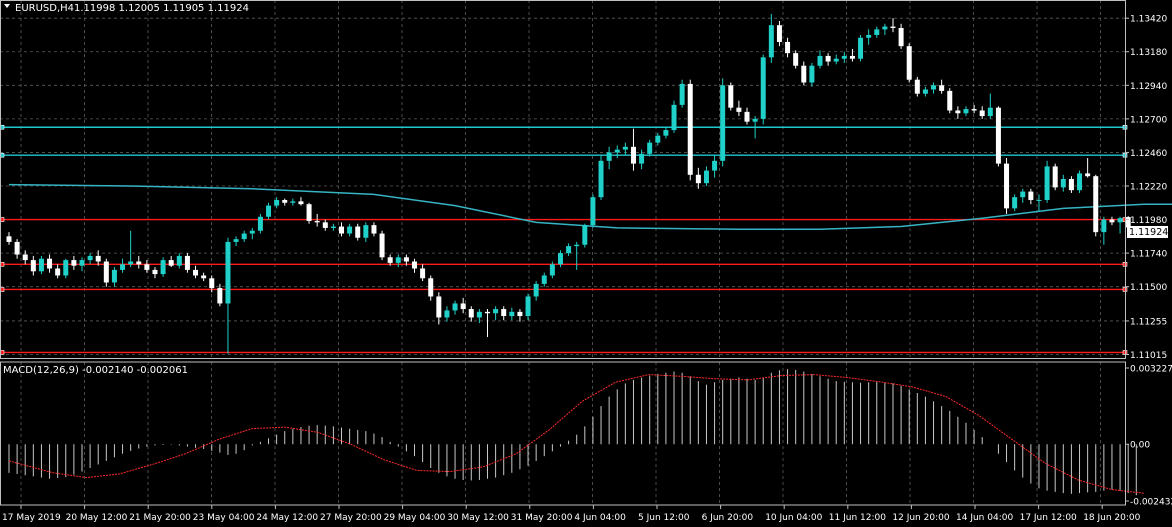 Image resolution: width=1172 pixels, height=527 pixels. Describe the element at coordinates (1148, 87) in the screenshot. I see `price-tick-label: 1.12940` at that location.